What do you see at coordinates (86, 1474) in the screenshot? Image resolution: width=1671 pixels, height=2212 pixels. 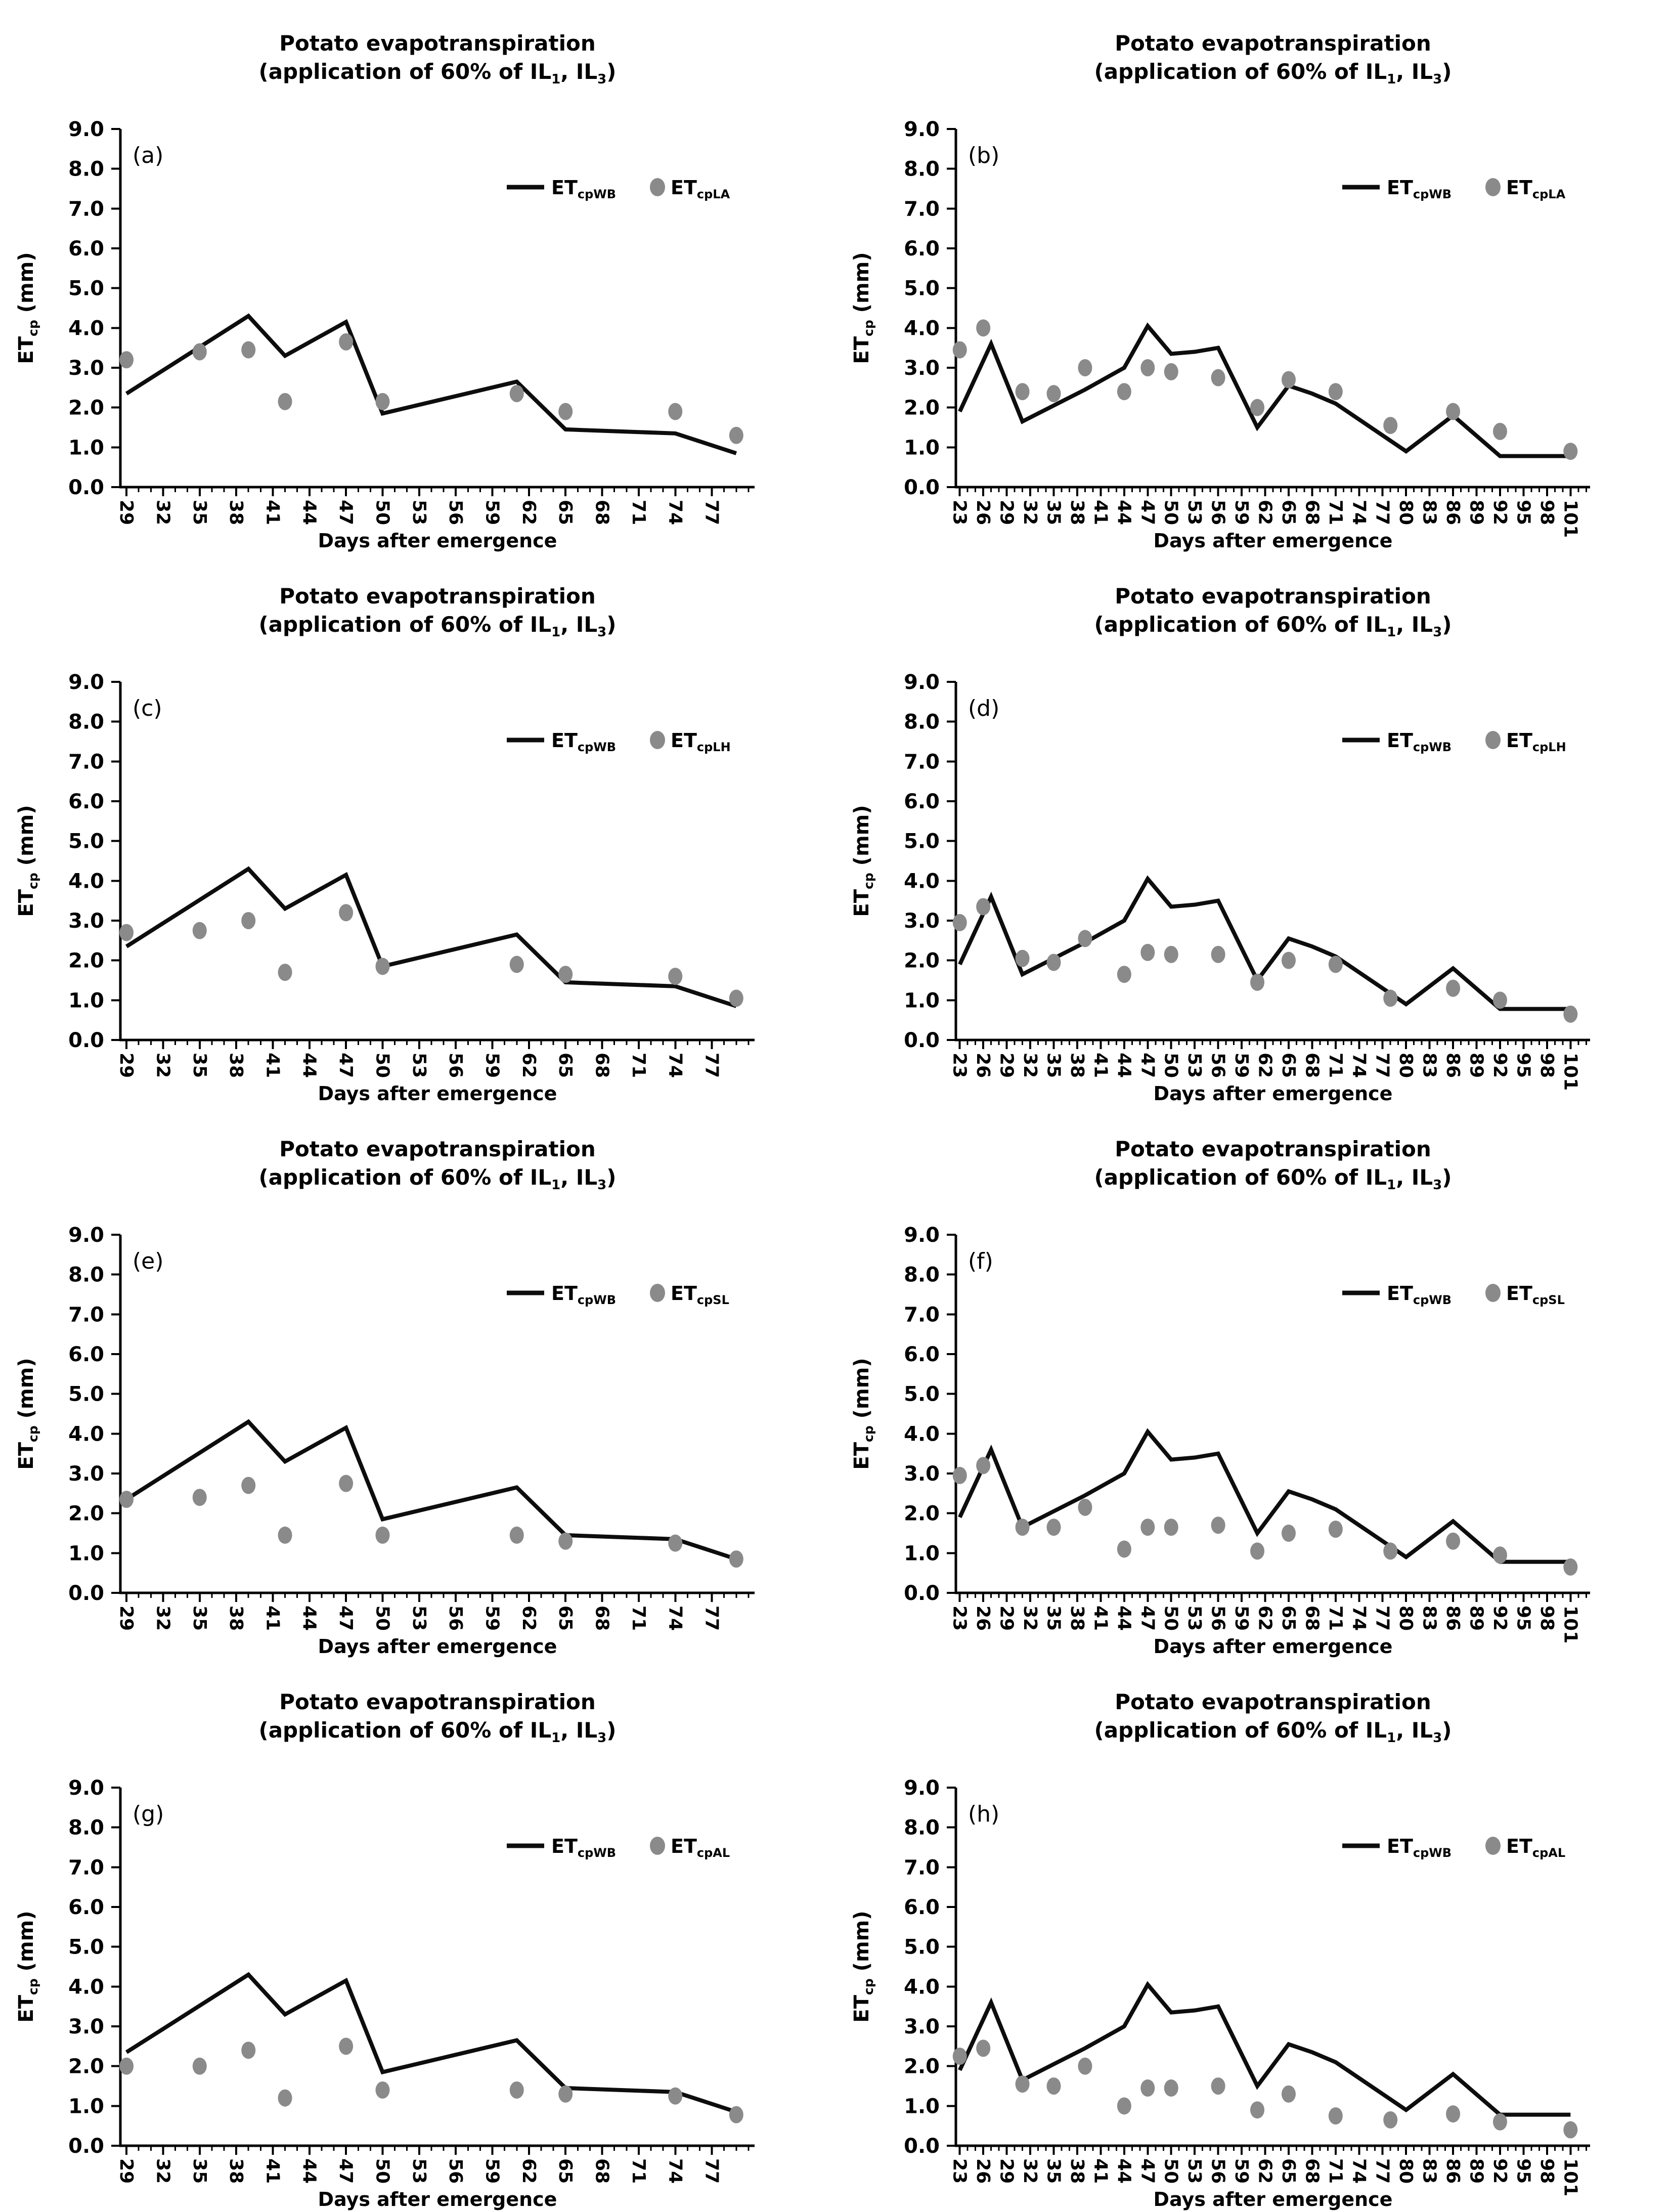 I see `y-tick-label: 3.0` at bounding box center [86, 1474].